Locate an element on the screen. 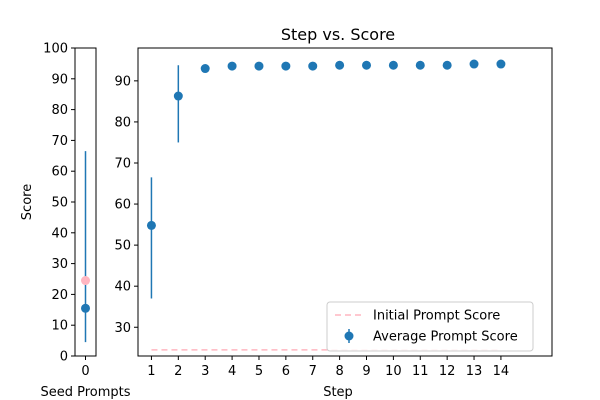  step-x-tick-label: 8 is located at coordinates (339, 371).